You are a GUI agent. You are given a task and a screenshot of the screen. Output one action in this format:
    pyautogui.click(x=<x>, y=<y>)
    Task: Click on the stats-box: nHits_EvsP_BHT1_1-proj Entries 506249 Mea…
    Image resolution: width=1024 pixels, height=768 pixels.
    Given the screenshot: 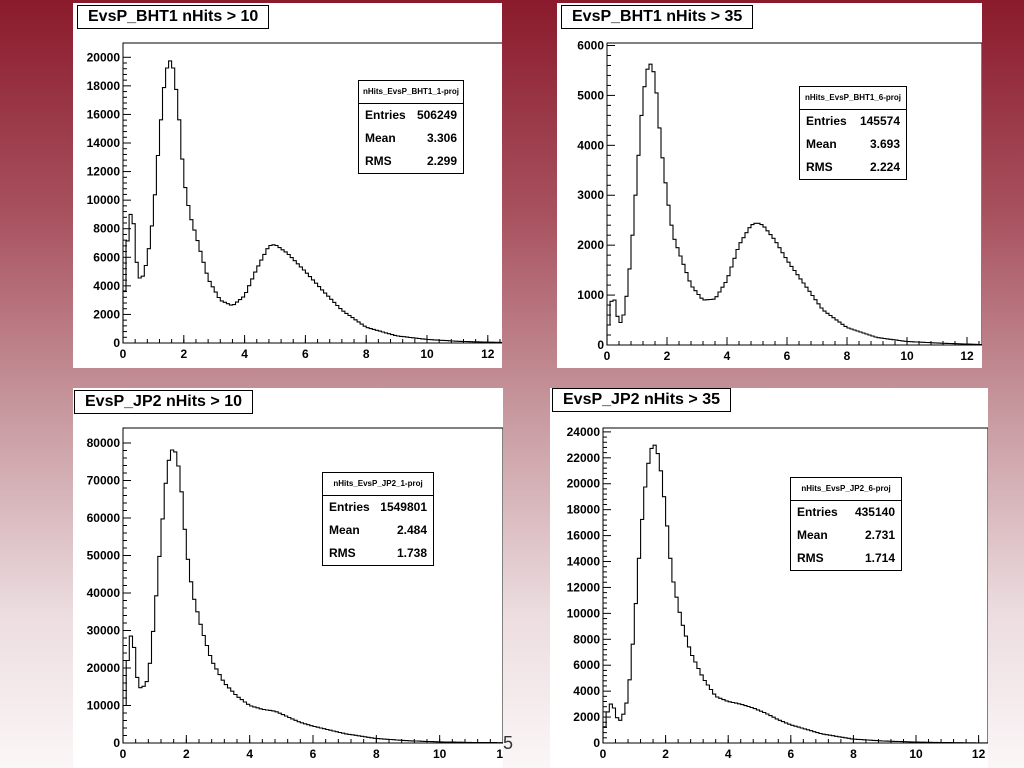 What is the action you would take?
    pyautogui.click(x=411, y=127)
    